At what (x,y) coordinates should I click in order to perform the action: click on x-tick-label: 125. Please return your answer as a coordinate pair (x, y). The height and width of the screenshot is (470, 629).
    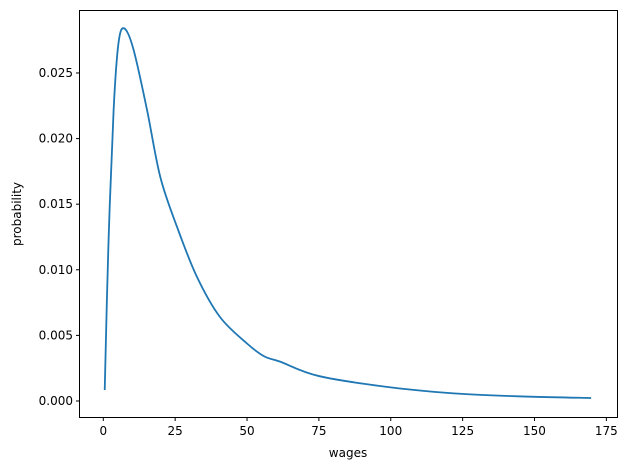
    Looking at the image, I should click on (462, 431).